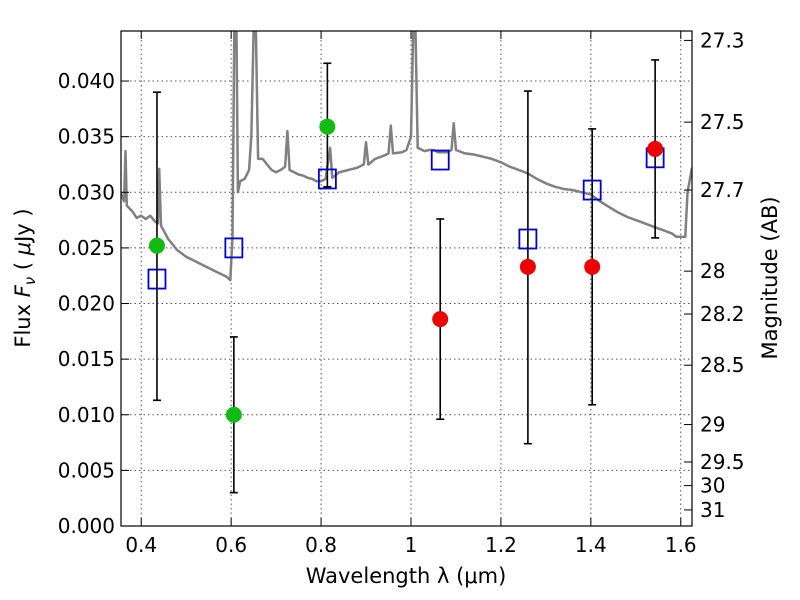 The width and height of the screenshot is (800, 600). I want to click on y-tick-label: 0.015, so click(86, 359).